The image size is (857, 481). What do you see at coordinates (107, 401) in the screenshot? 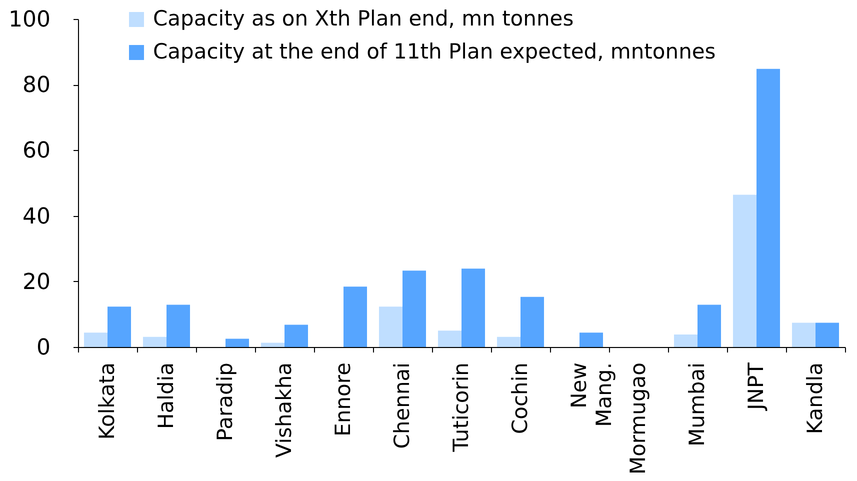
I see `x-tick-label: Kolkata` at bounding box center [107, 401].